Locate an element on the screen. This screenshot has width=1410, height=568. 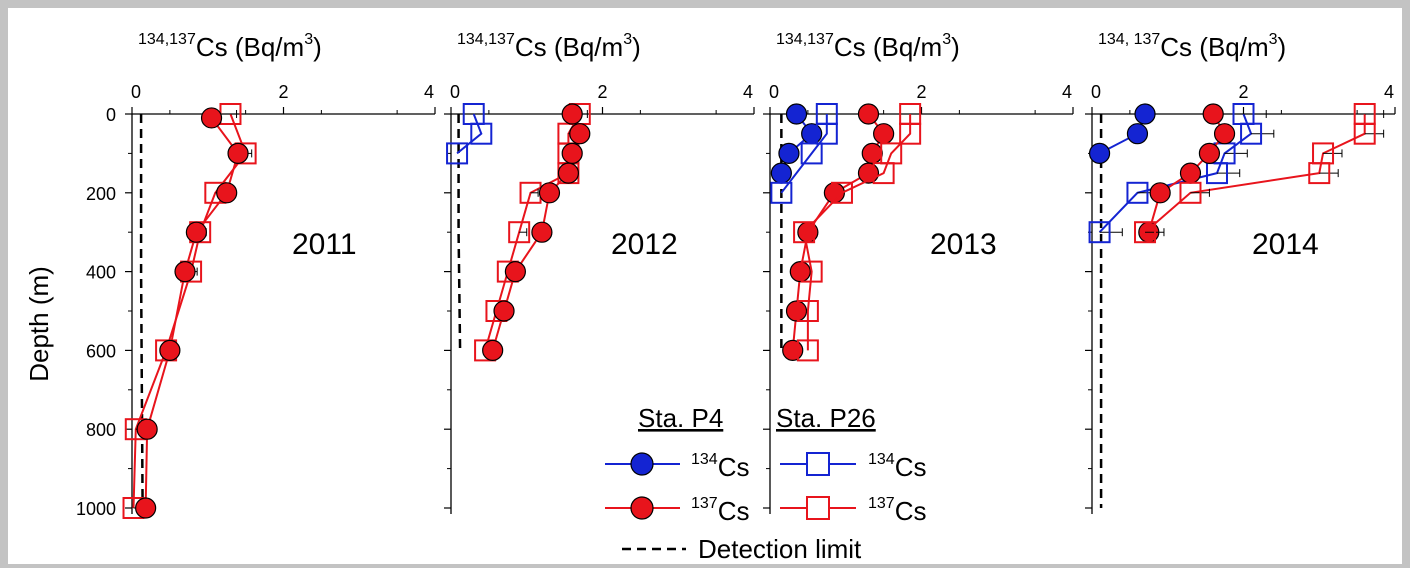
year-label: 2014 is located at coordinates (1285, 244).